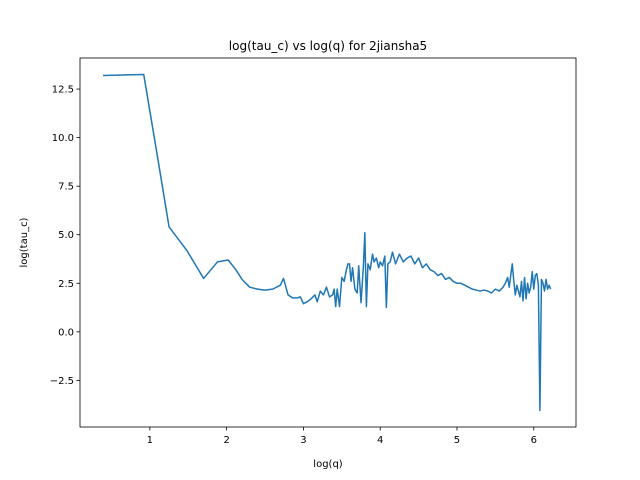 This screenshot has width=640, height=480. Describe the element at coordinates (380, 440) in the screenshot. I see `x-tick-label: 4` at that location.